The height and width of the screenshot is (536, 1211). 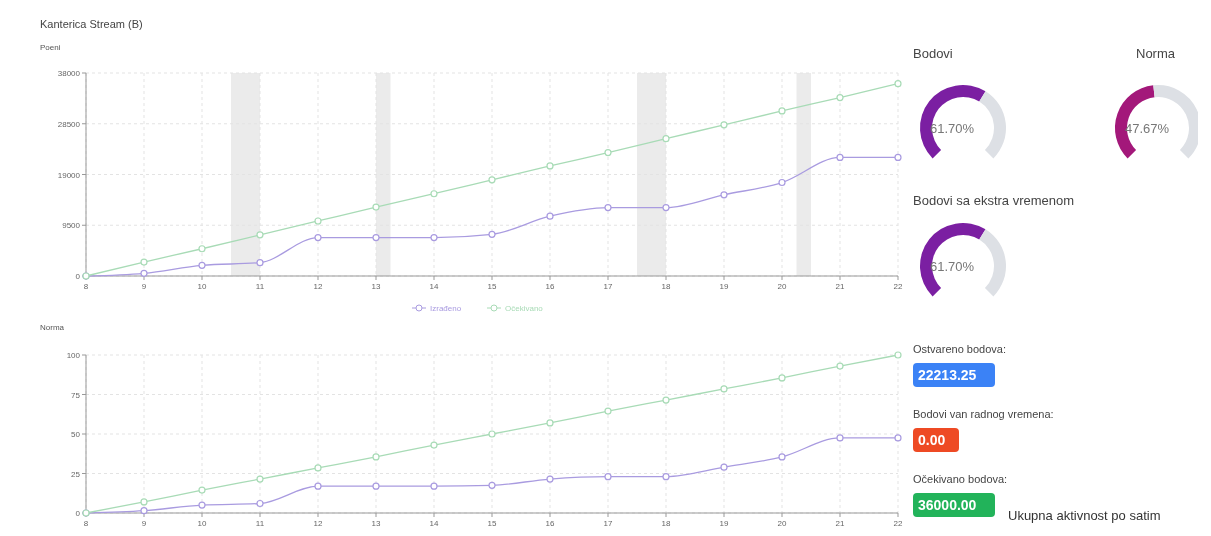 What do you see at coordinates (1084, 515) in the screenshot?
I see `text: Ukupna aktivnost po satim` at bounding box center [1084, 515].